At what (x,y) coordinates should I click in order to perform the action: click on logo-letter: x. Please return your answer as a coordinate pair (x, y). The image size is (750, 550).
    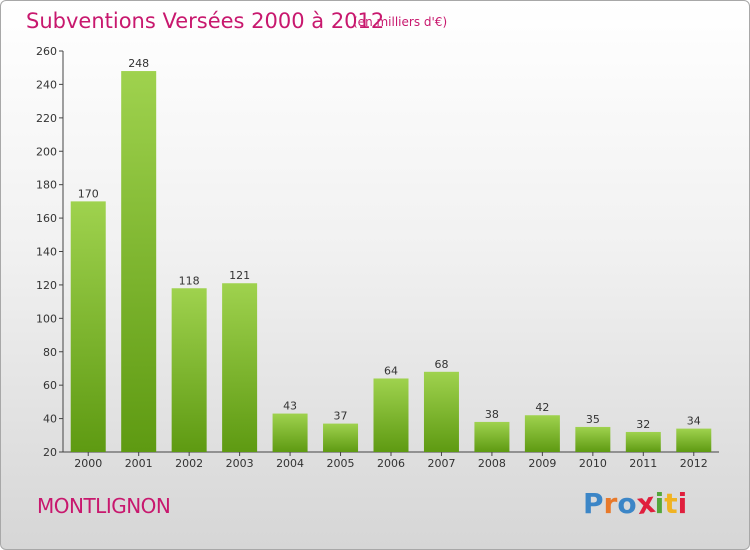
    Looking at the image, I should click on (645, 503).